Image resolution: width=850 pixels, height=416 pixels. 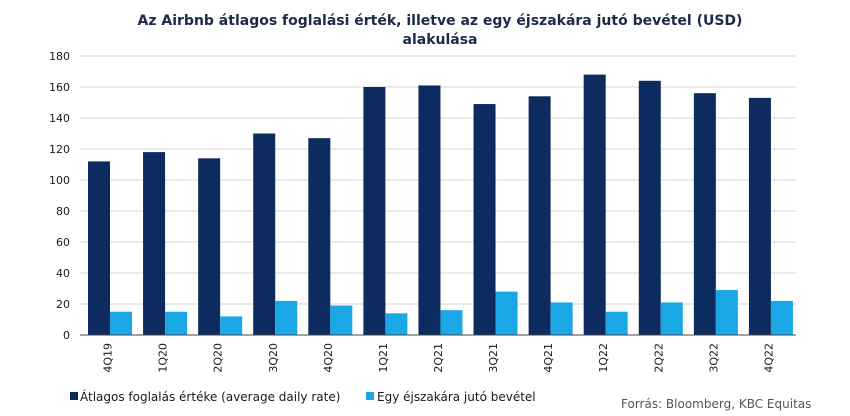 I want to click on x-tick-label: 4Q21, so click(x=548, y=358).